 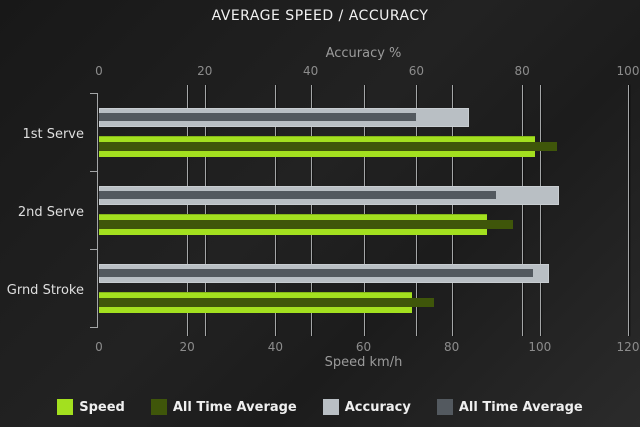 I want to click on y-axis-line, so click(x=97, y=210).